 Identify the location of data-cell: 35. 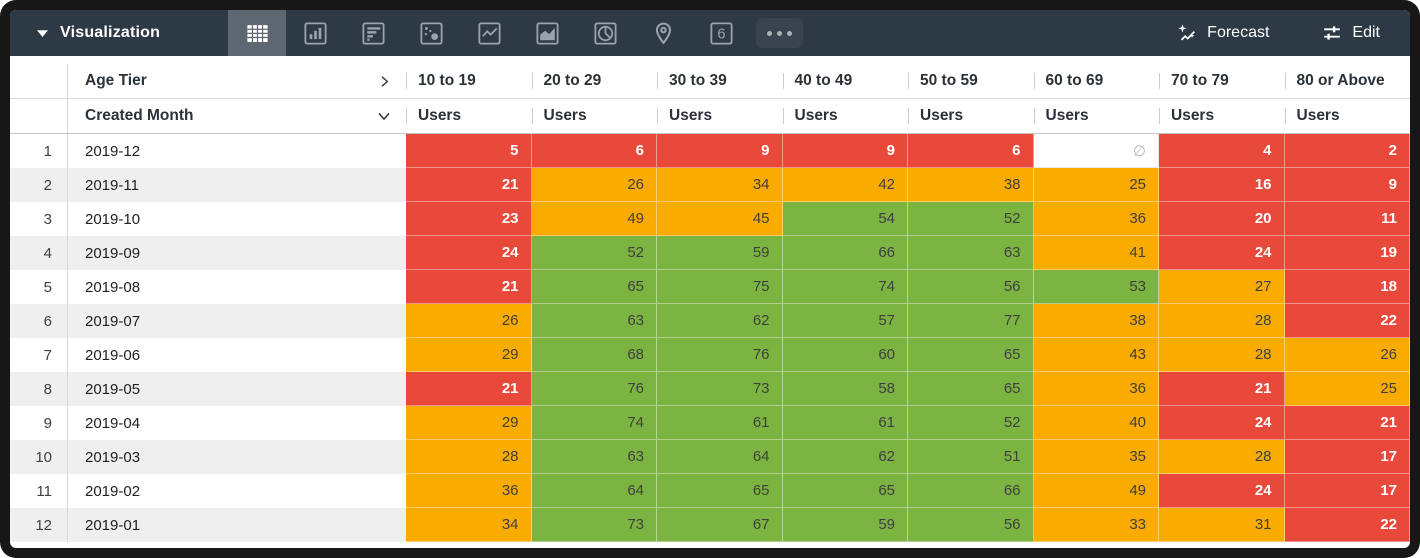
(1096, 457).